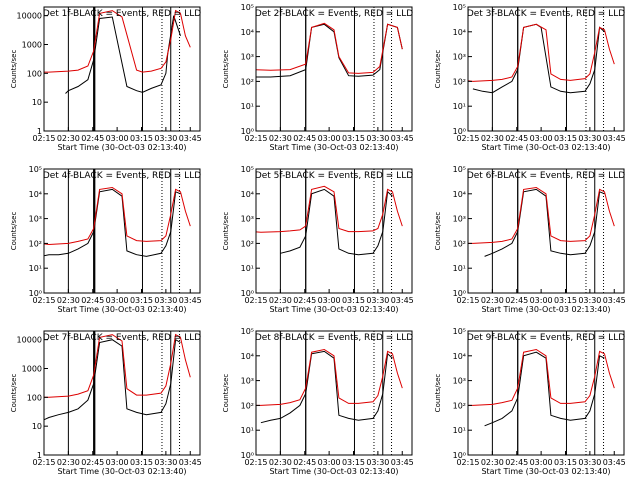  What do you see at coordinates (334, 338) in the screenshot?
I see `panel-title: Det 8f-BLACK = Events, RED = LLD` at bounding box center [334, 338].